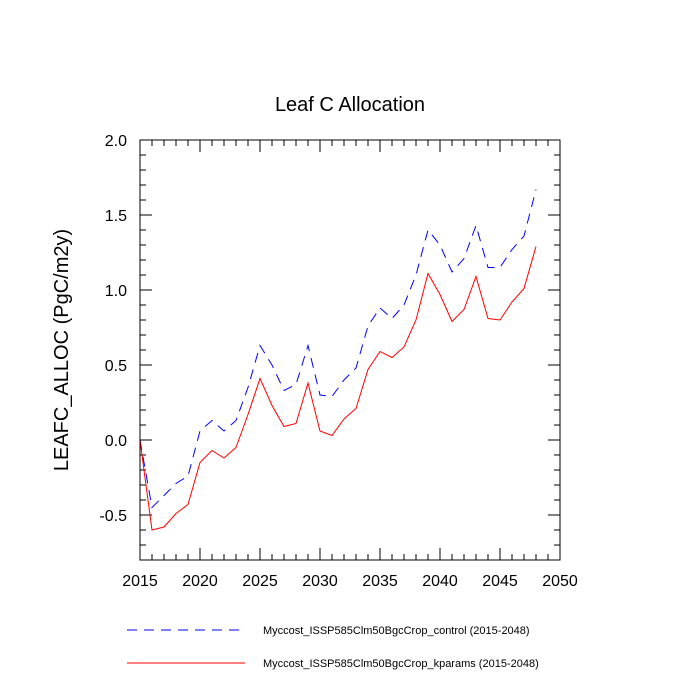  I want to click on x-tick-label: 2035, so click(380, 581).